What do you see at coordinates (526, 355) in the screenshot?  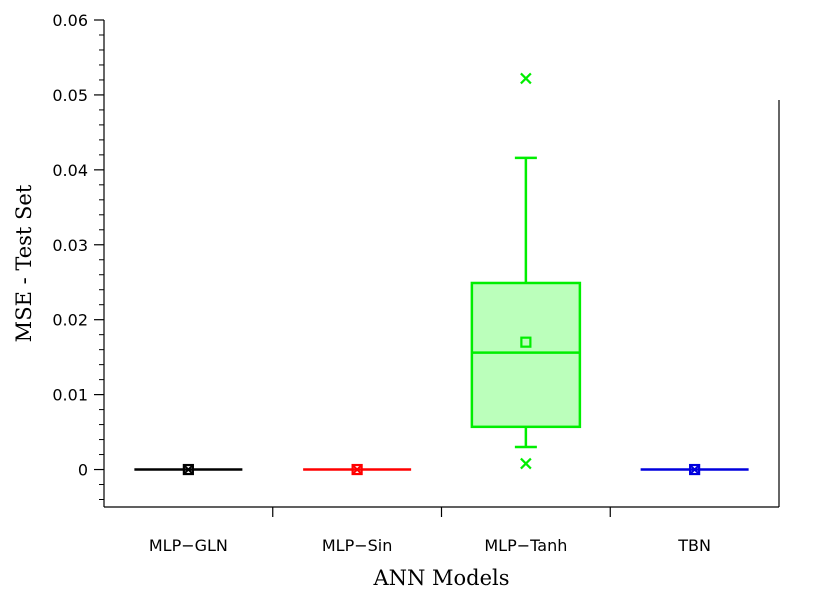 I see `box-iqr` at bounding box center [526, 355].